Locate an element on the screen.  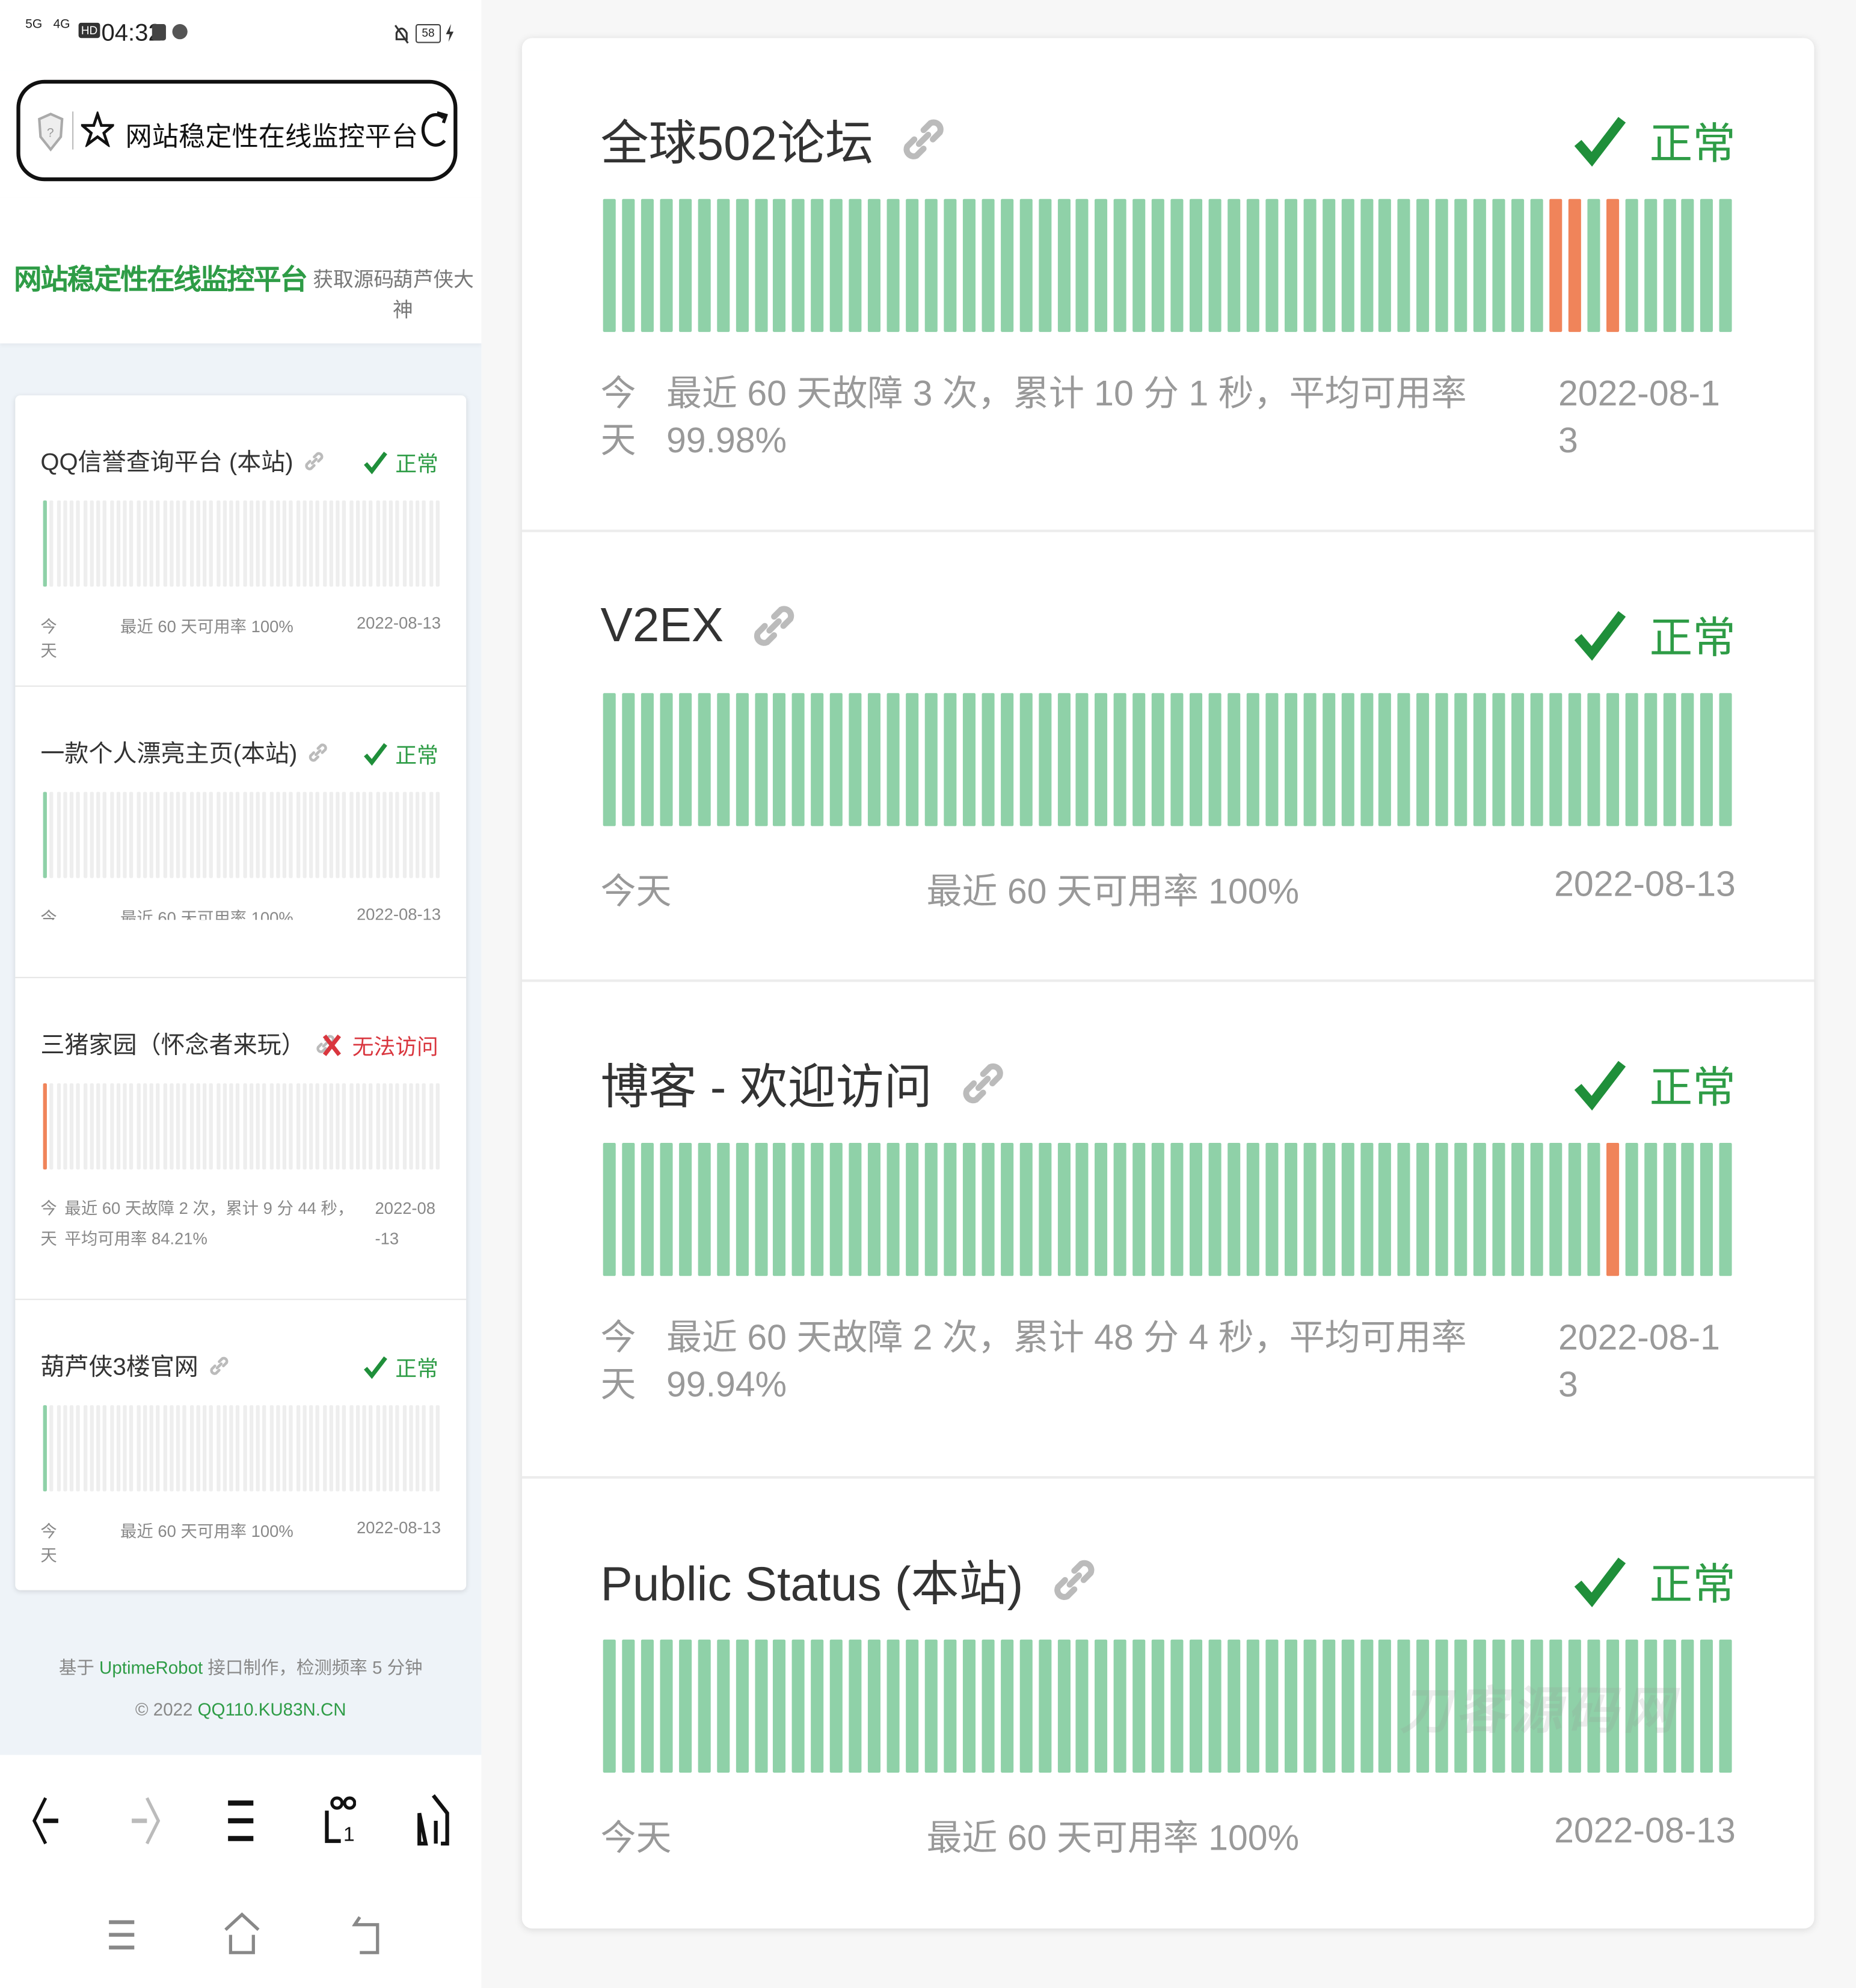
link-icon is located at coordinates (218, 1365).